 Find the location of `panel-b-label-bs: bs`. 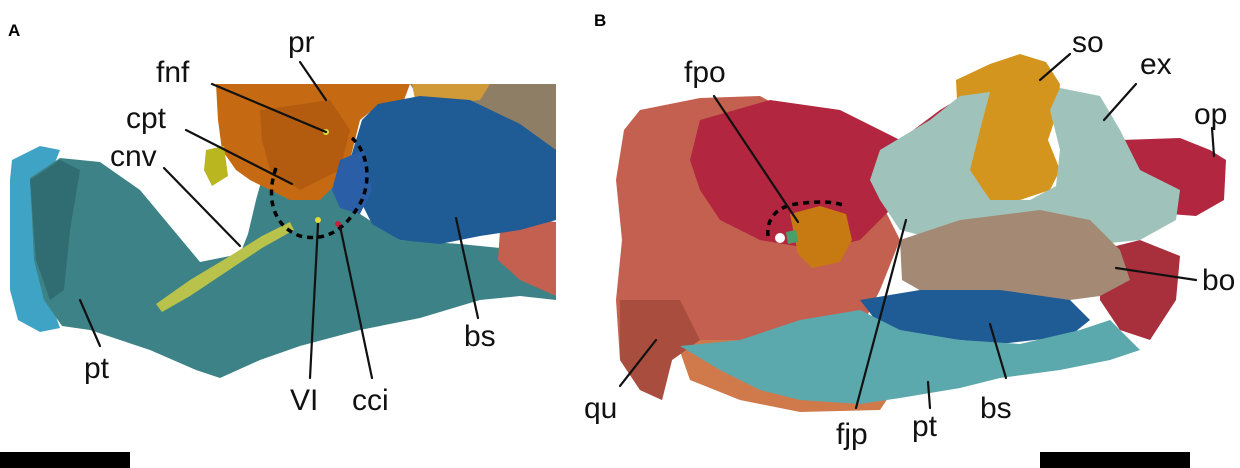

panel-b-label-bs: bs is located at coordinates (996, 408).